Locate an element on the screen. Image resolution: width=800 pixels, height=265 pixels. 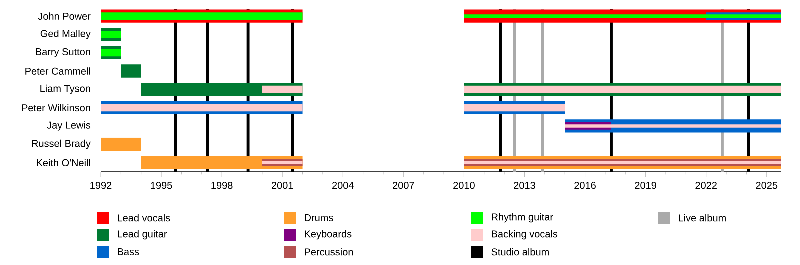
y-tick-label: John Power is located at coordinates (64, 16).